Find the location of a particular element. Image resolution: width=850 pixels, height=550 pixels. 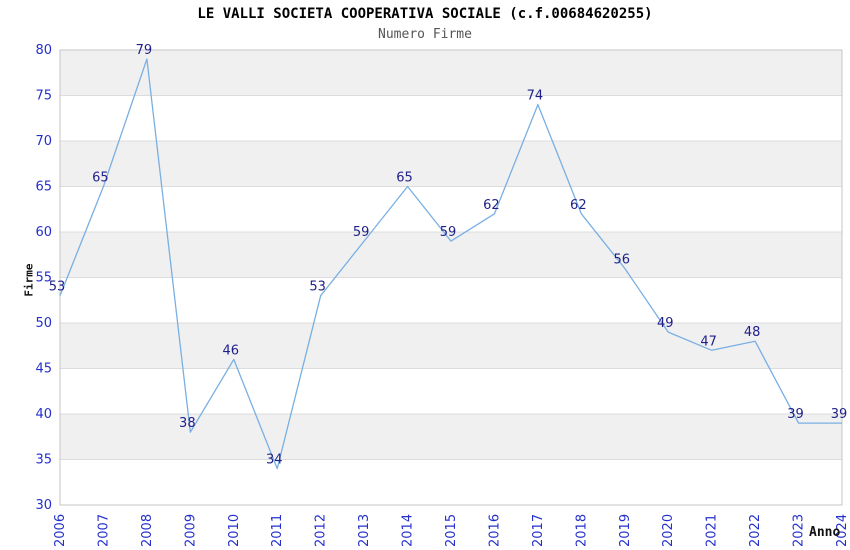

x-tick-label: 2007 is located at coordinates (103, 530).